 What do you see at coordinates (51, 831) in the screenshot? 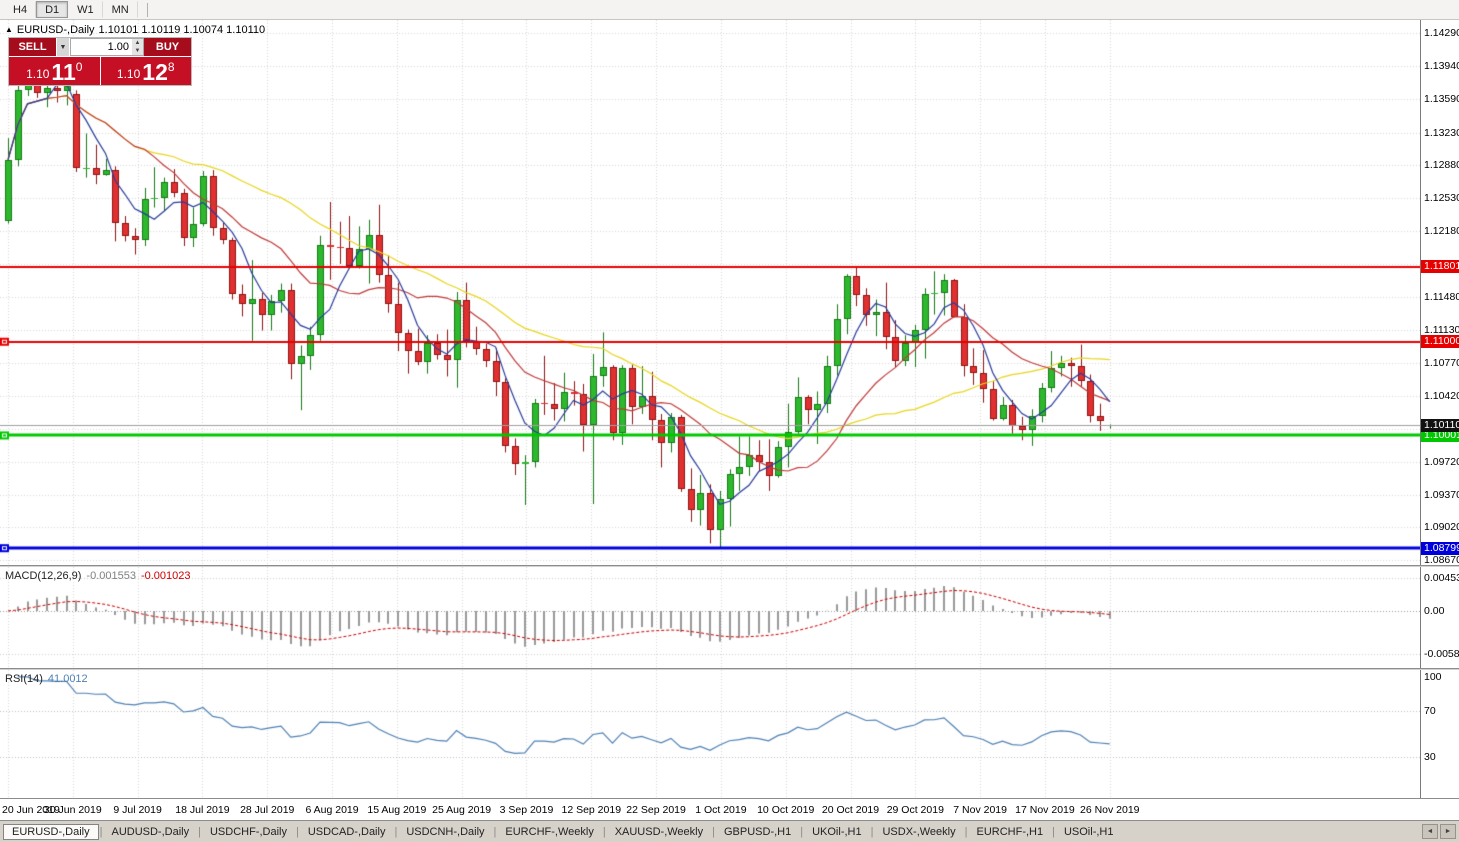
I see `tab-eurusd-daily: EURUSD-,Daily` at bounding box center [51, 831].